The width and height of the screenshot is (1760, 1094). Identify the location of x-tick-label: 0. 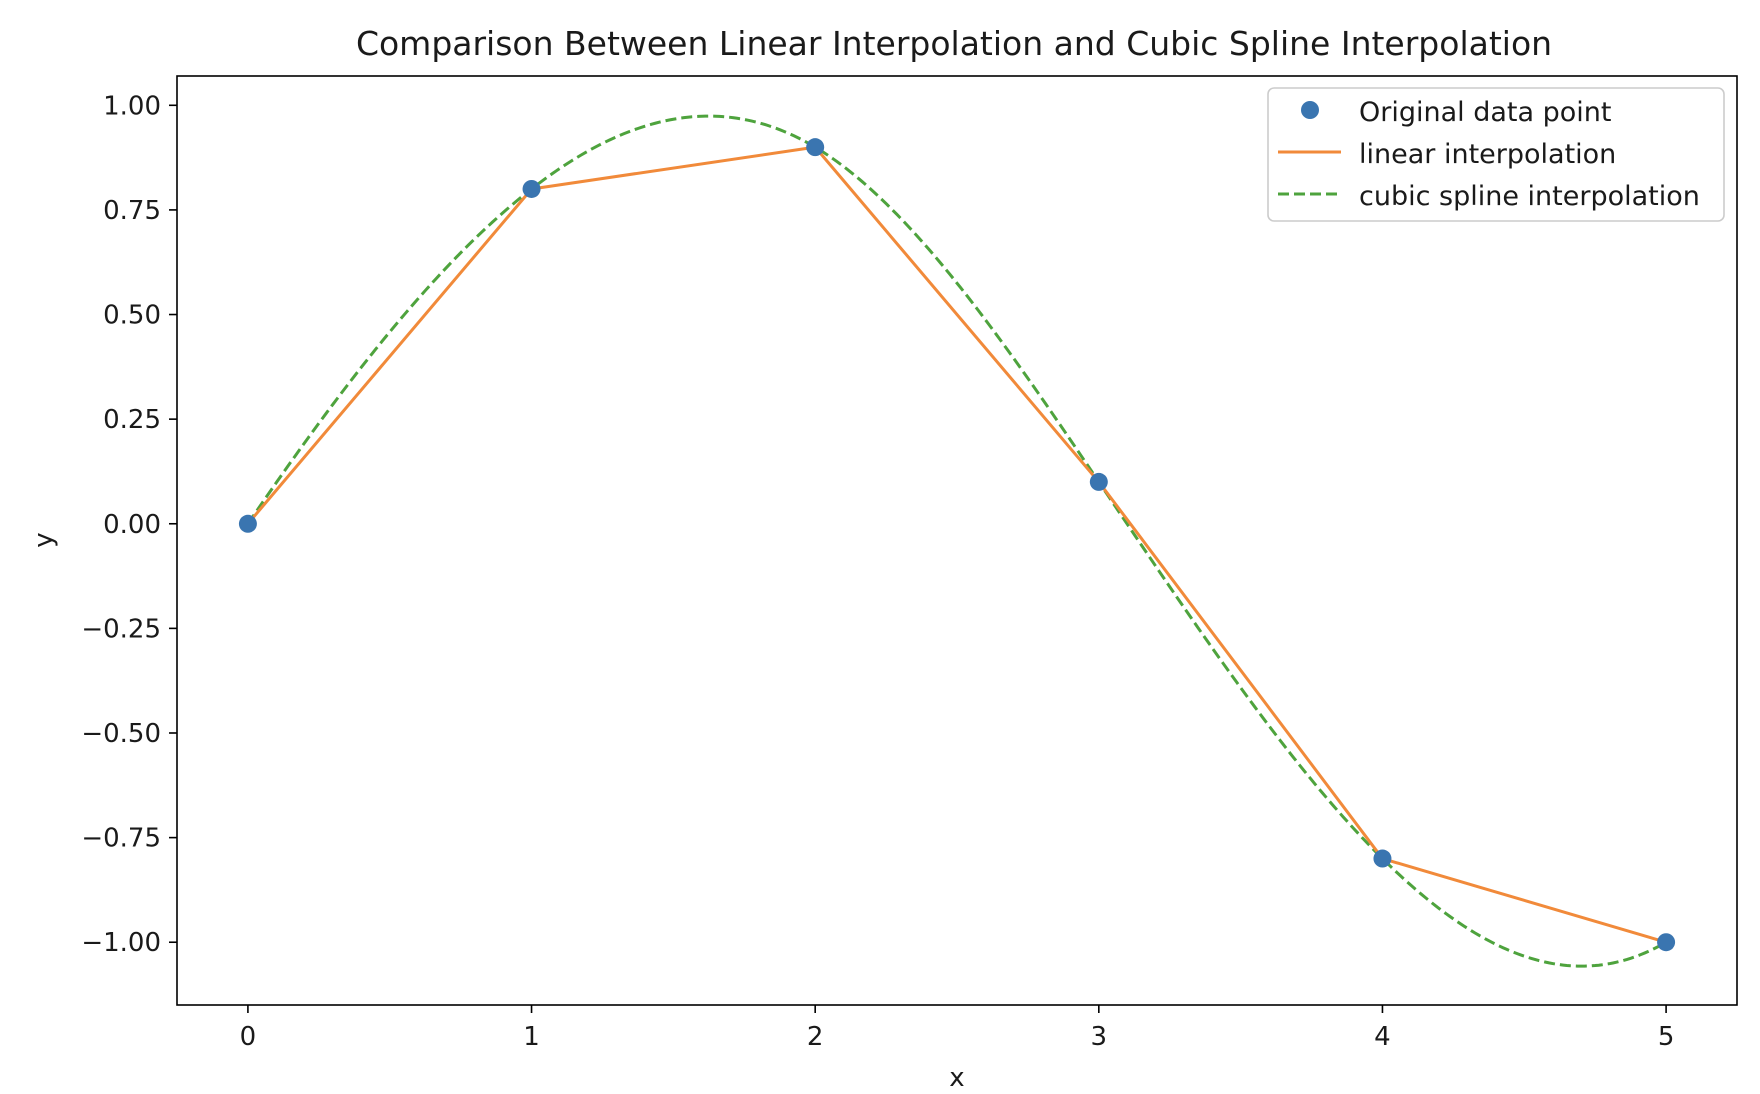
(248, 1037).